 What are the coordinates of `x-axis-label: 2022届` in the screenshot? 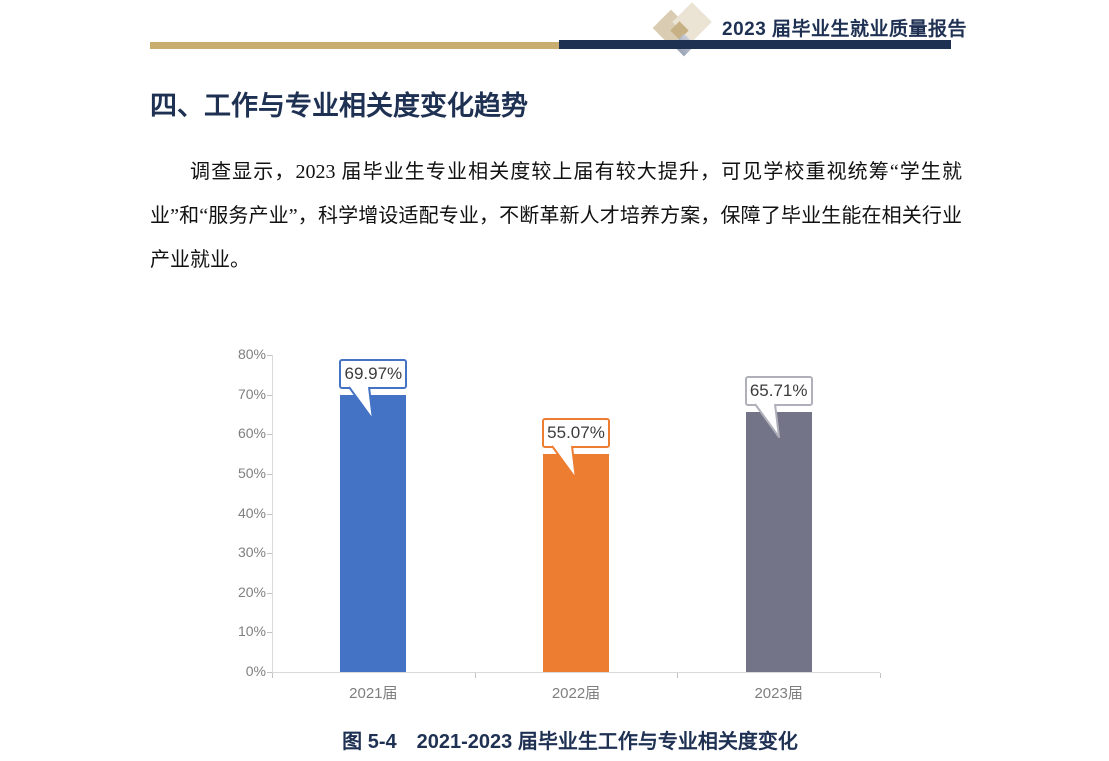 It's located at (576, 693).